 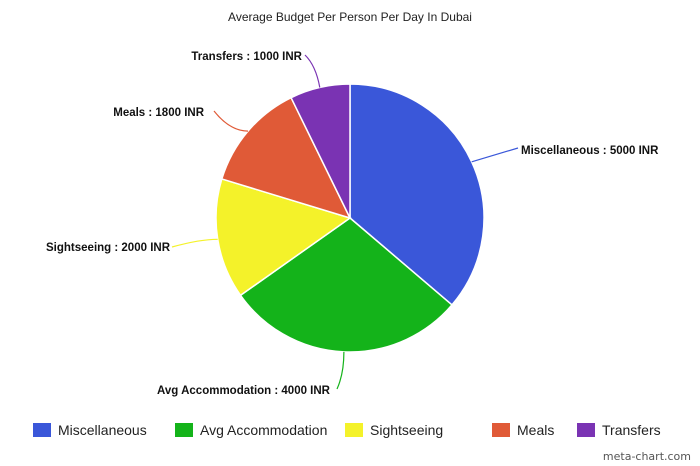 I want to click on leader-line-avg-accommodation, so click(x=340, y=370).